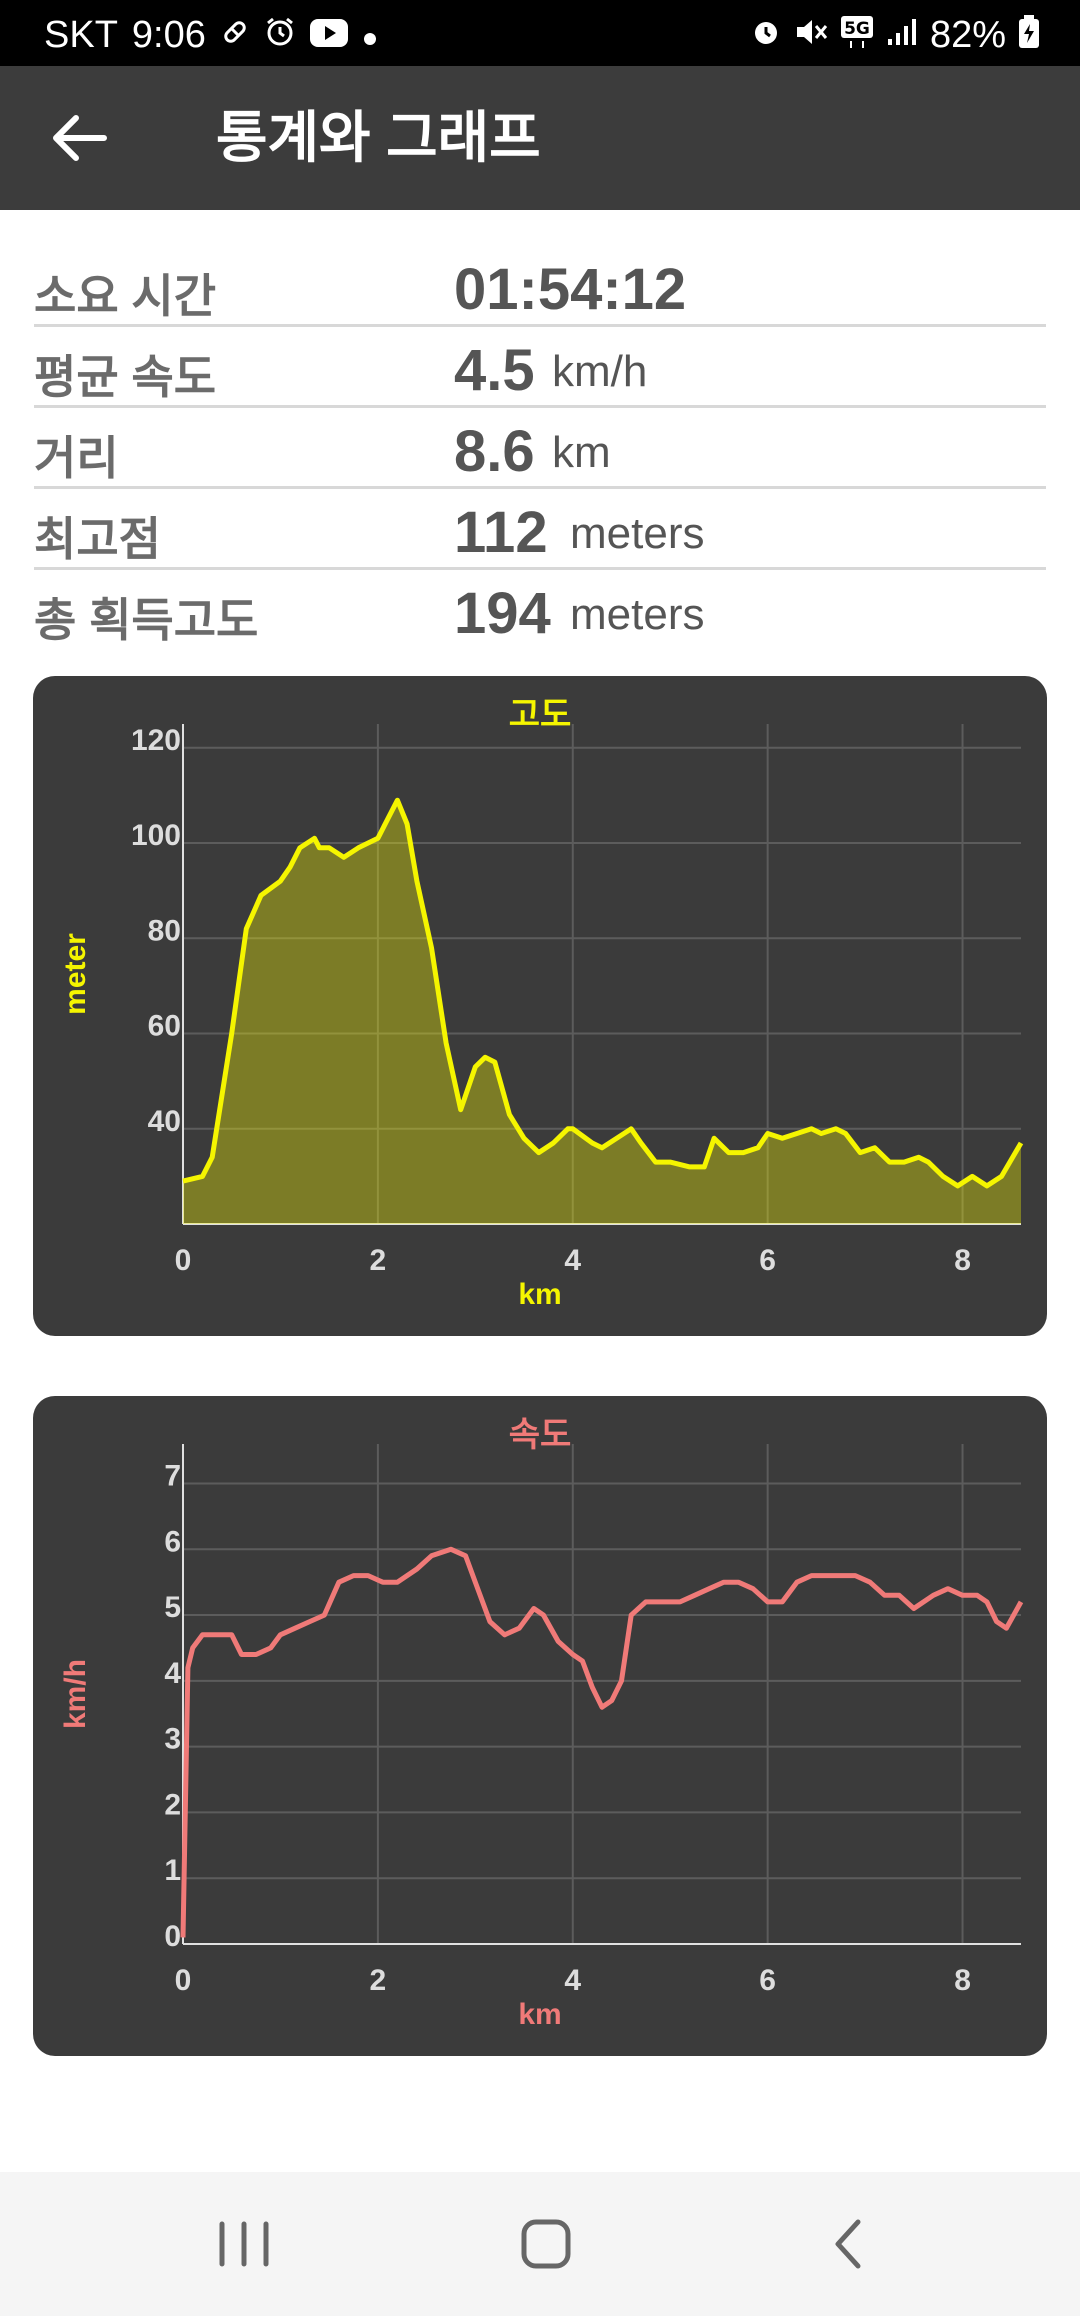 The image size is (1080, 2316). I want to click on recent-apps-button, so click(244, 2244).